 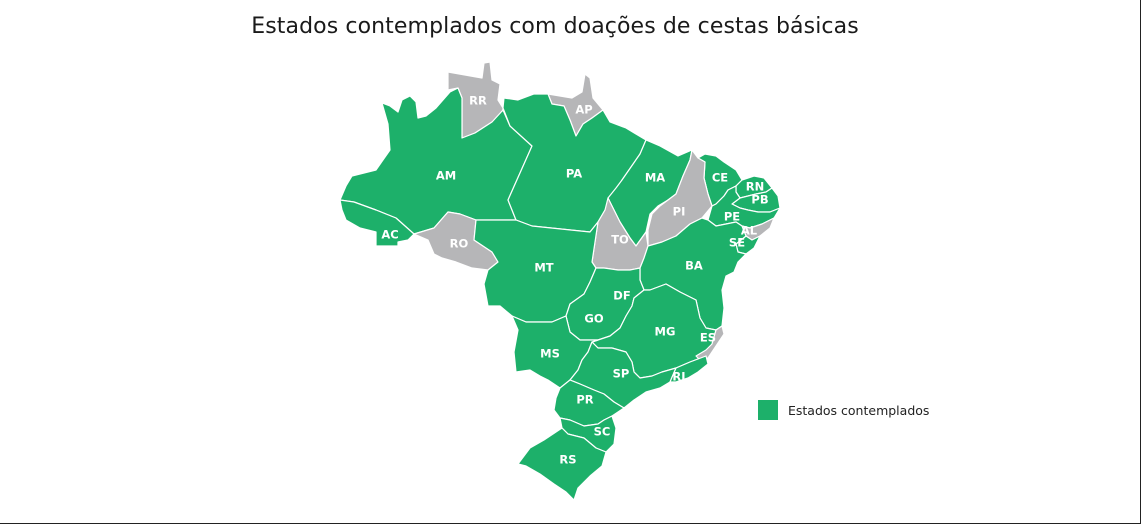 What do you see at coordinates (459, 244) in the screenshot?
I see `state-label-ro: RO` at bounding box center [459, 244].